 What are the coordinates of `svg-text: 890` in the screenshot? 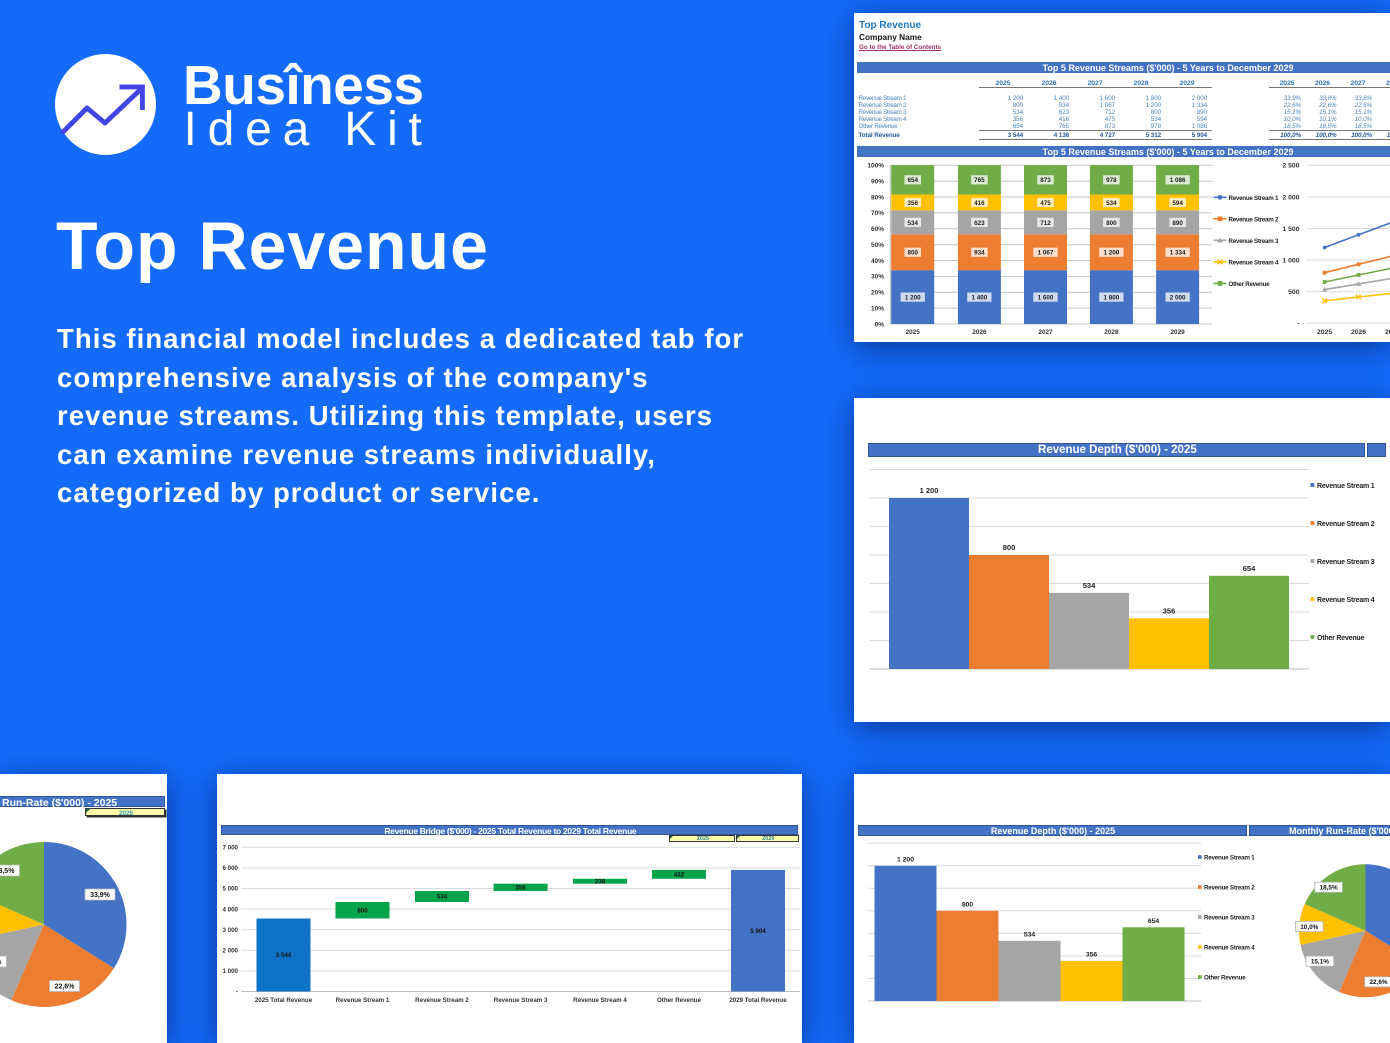 It's located at (1177, 223).